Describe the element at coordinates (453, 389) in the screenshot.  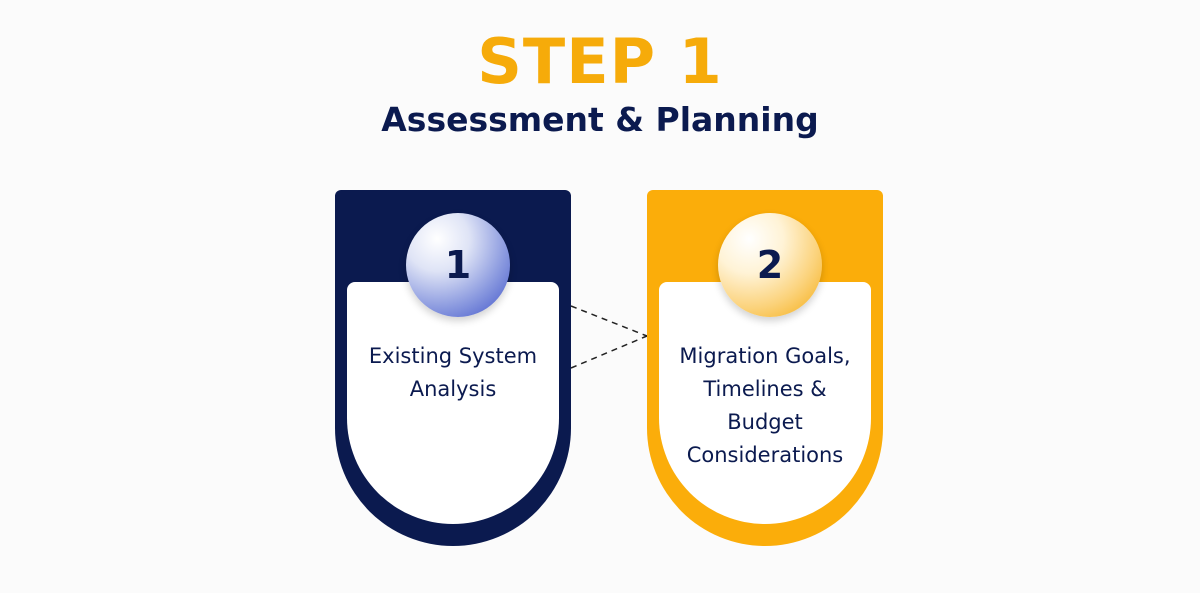
I see `card-label-line: Analysis` at that location.